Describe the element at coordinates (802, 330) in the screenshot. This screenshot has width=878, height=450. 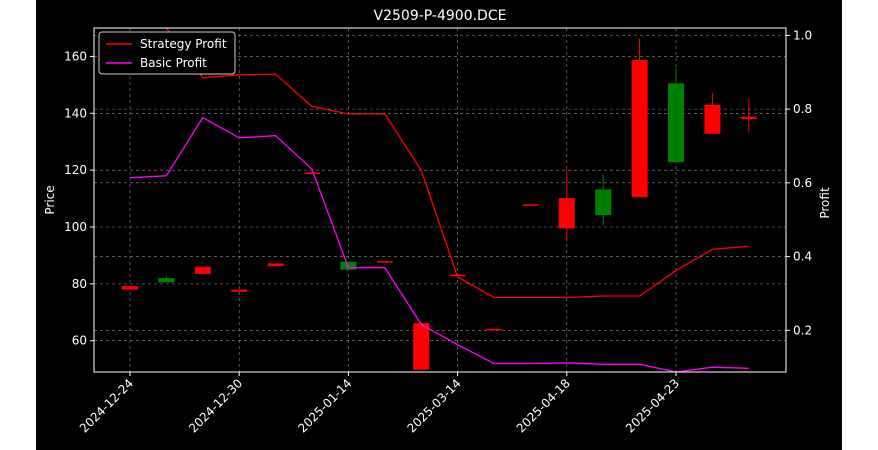
I see `y2-tick-label: 0.2` at that location.